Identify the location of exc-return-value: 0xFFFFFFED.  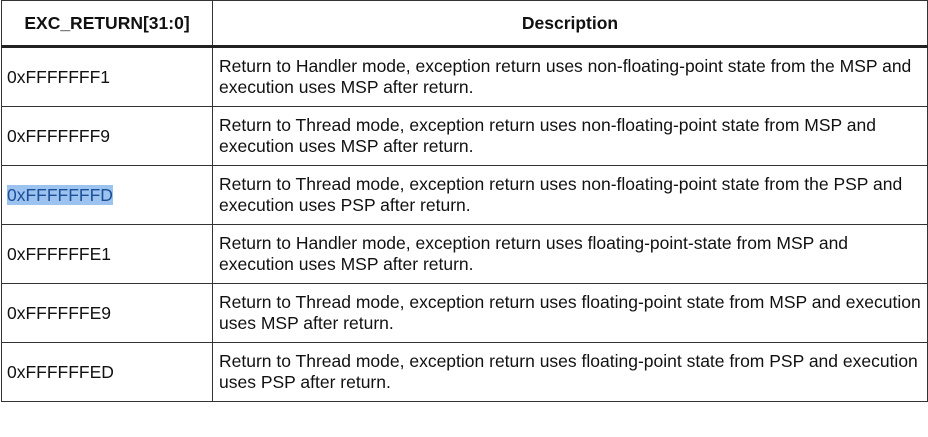
(107, 372).